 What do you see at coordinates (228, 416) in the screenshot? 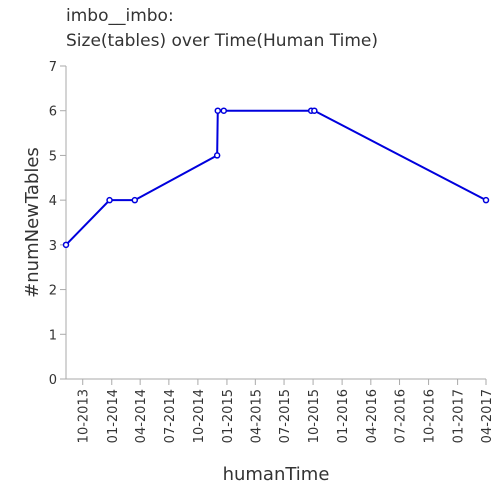
I see `x-tick-label: 01-2015` at bounding box center [228, 416].